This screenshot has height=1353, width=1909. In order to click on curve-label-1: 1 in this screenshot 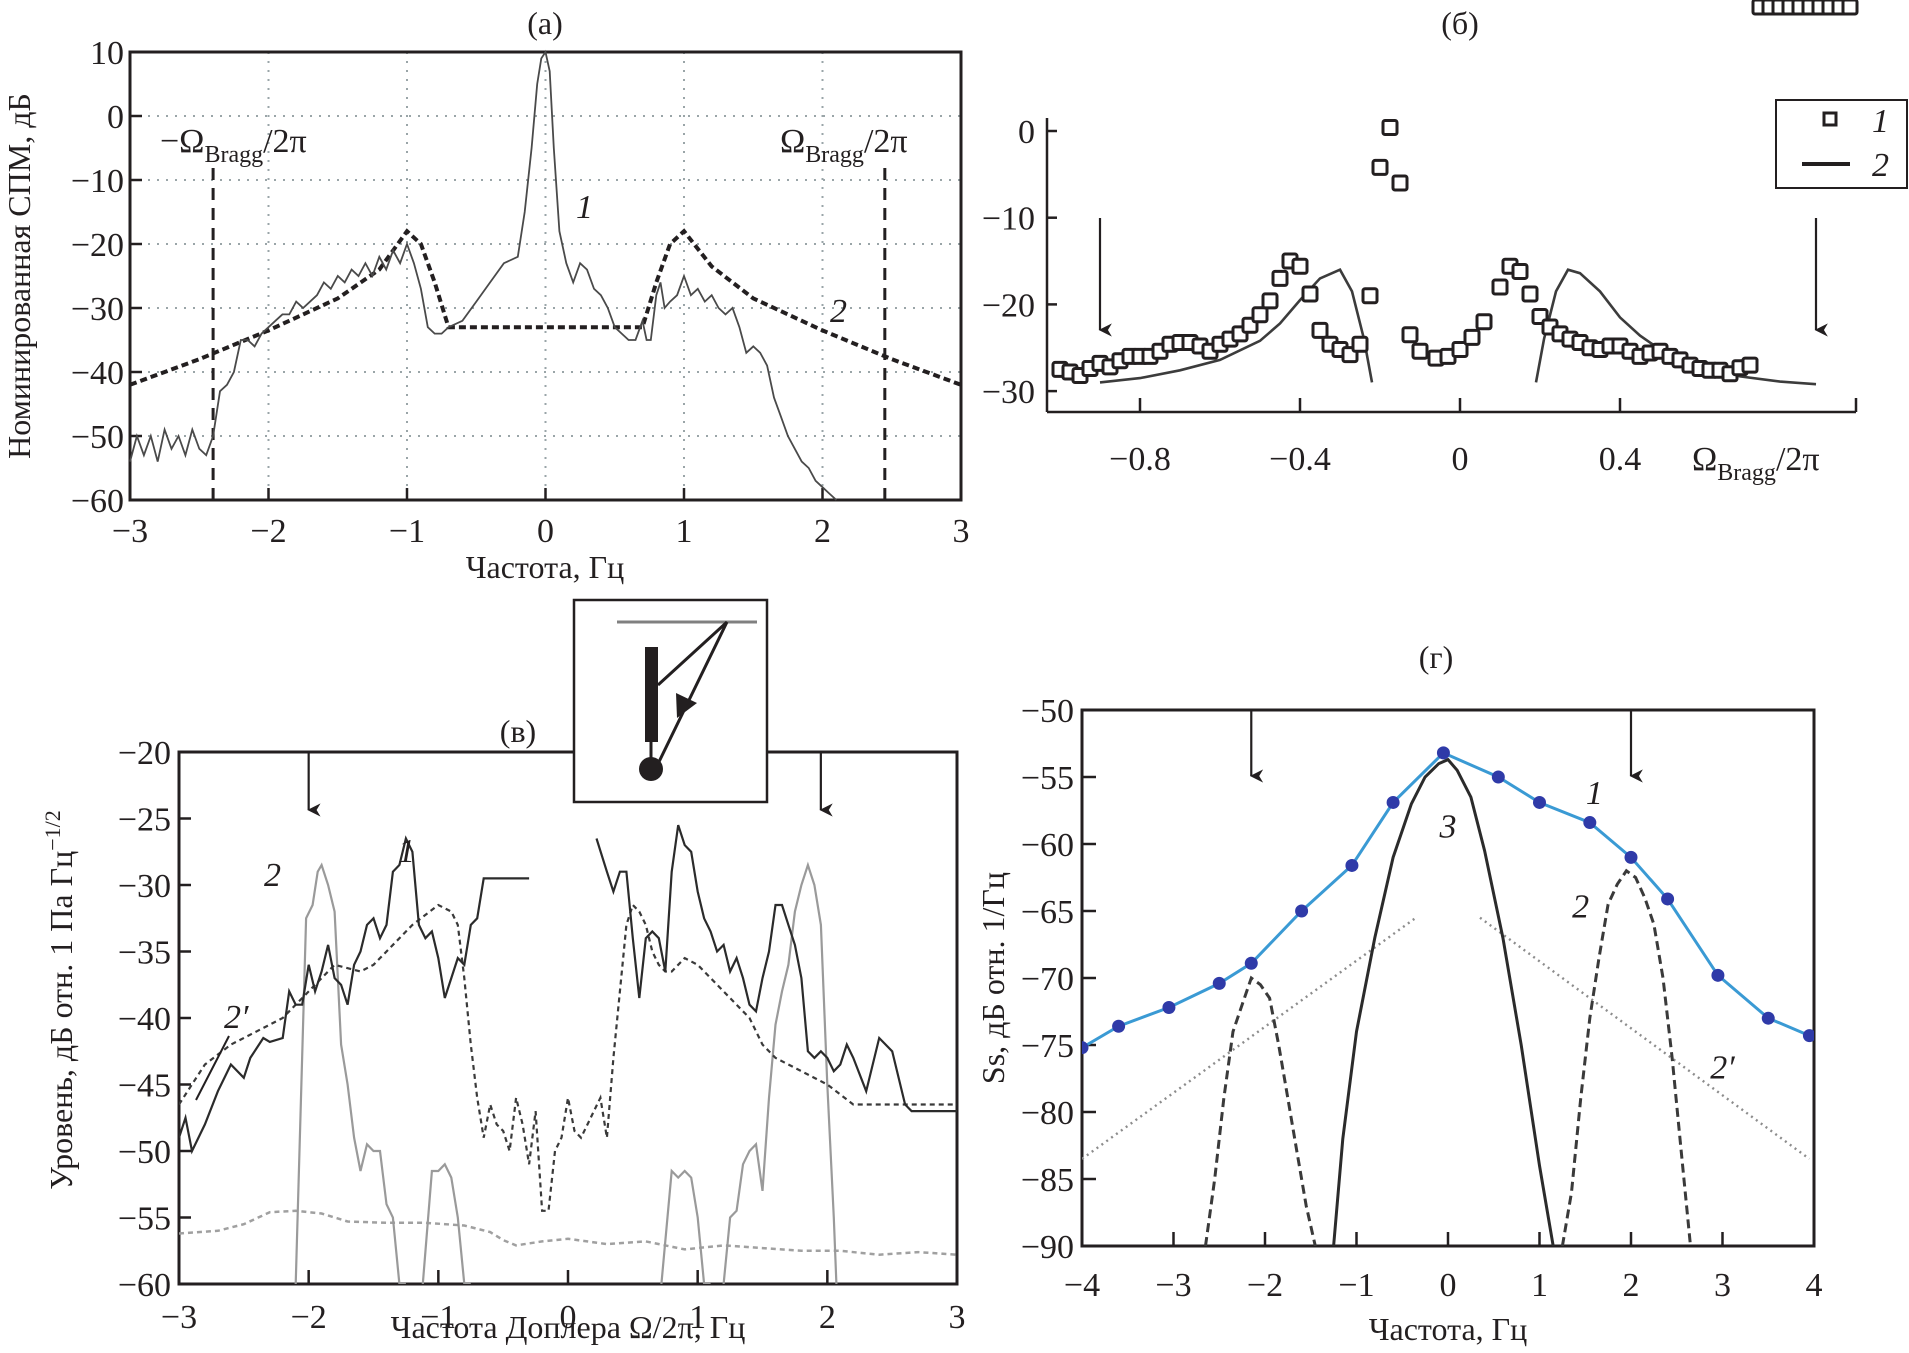, I will do `click(406, 851)`.